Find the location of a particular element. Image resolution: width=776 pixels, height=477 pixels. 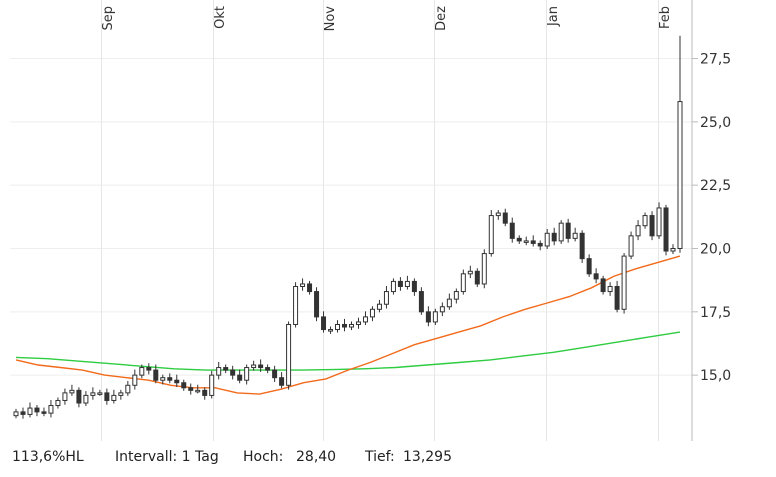

interval-label: Intervall: 1 Tag is located at coordinates (167, 457).